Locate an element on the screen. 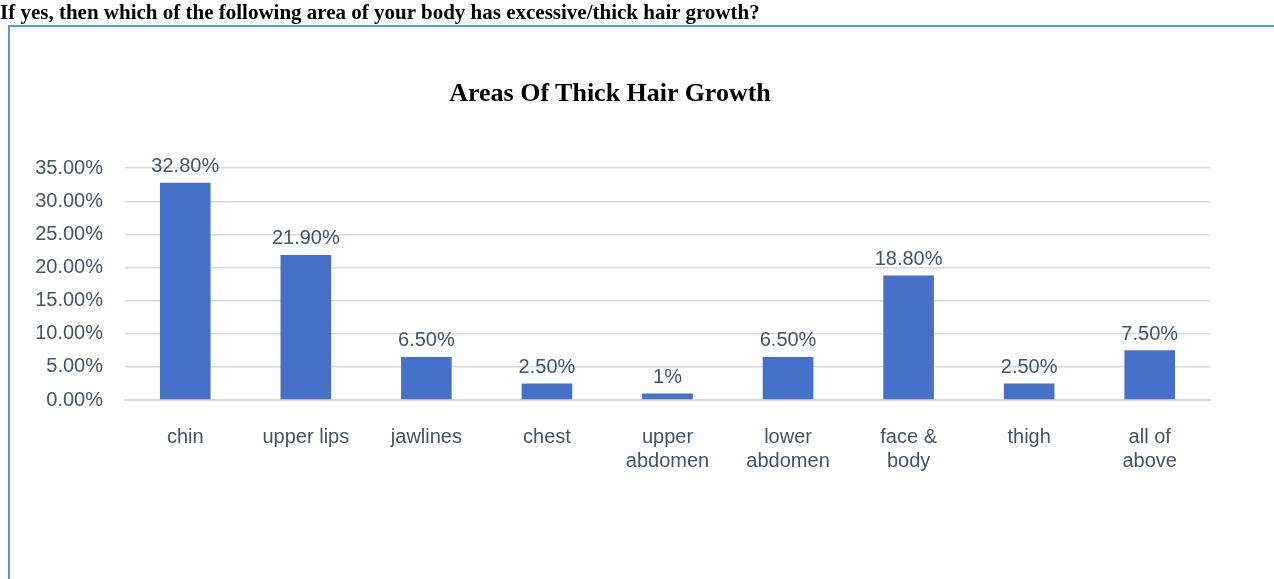  y-tick-label: 25.00% is located at coordinates (69, 232).